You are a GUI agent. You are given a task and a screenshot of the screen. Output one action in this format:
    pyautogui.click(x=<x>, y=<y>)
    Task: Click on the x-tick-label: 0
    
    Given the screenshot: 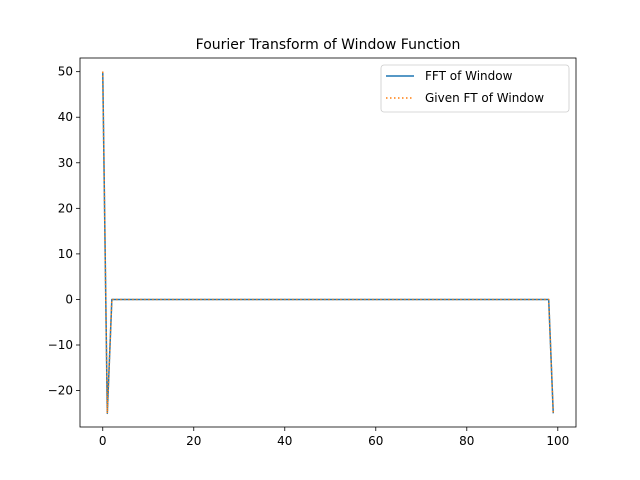 What is the action you would take?
    pyautogui.click(x=103, y=441)
    